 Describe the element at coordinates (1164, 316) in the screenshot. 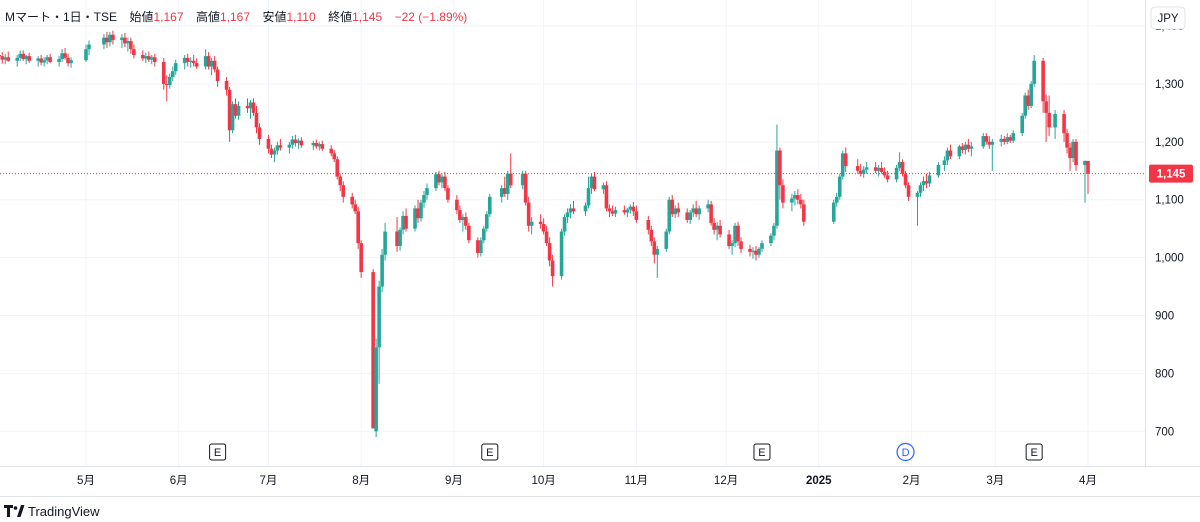

I see `y-tick-label: 900` at that location.